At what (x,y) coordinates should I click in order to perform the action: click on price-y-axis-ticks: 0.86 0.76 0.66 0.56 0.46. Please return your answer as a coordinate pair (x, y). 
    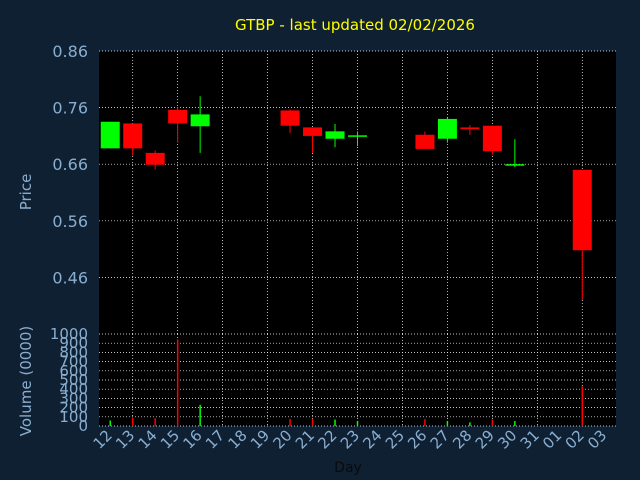
    Looking at the image, I should click on (70, 164).